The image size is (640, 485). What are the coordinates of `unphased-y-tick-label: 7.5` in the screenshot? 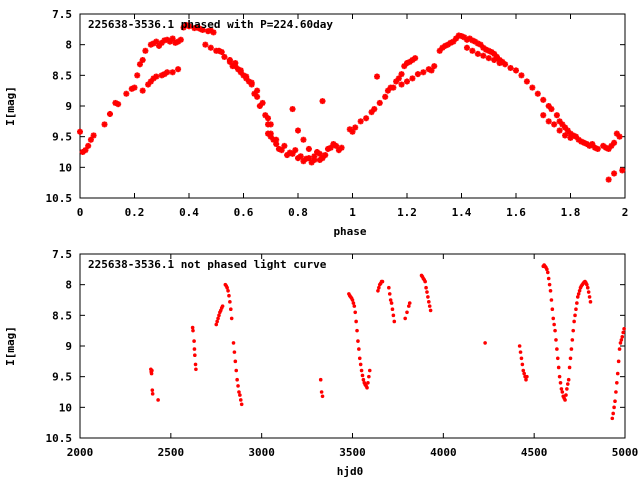 It's located at (62, 254).